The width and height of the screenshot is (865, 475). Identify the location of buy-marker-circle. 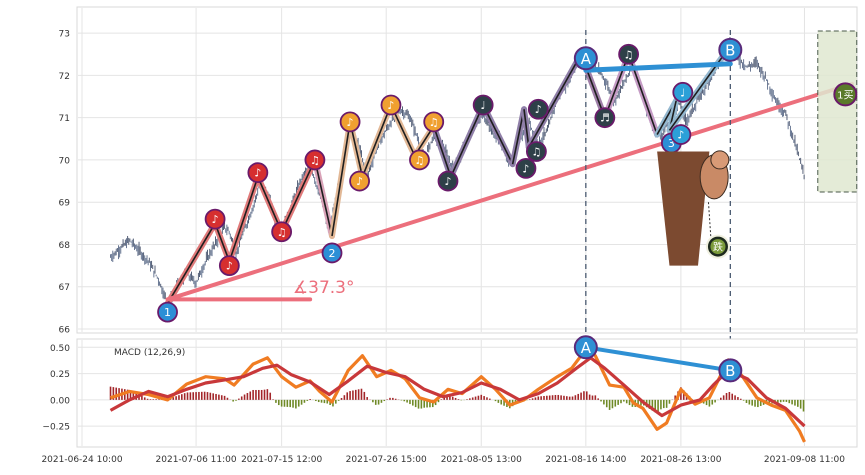
(845, 94).